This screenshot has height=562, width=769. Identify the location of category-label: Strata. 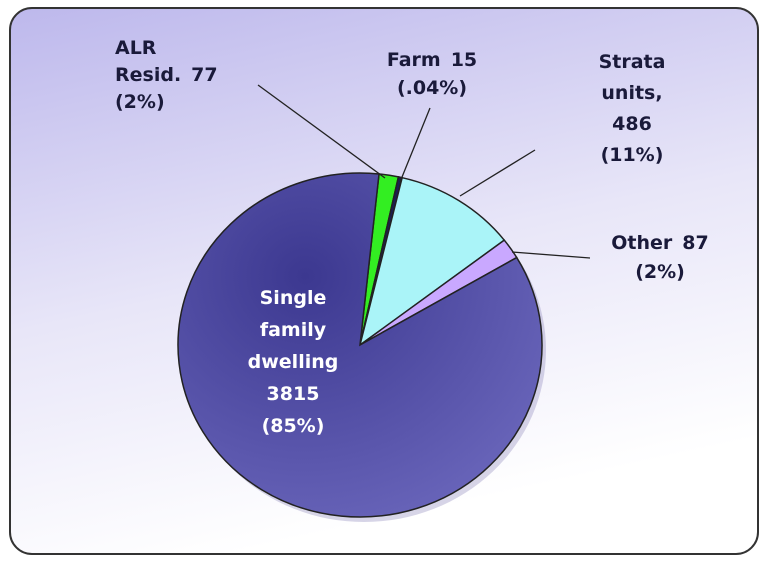
(632, 62).